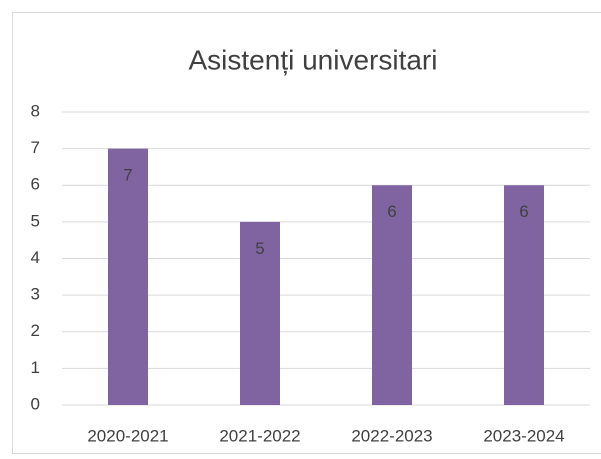 The width and height of the screenshot is (601, 459). I want to click on x-tick-label: 2021-2022, so click(259, 435).